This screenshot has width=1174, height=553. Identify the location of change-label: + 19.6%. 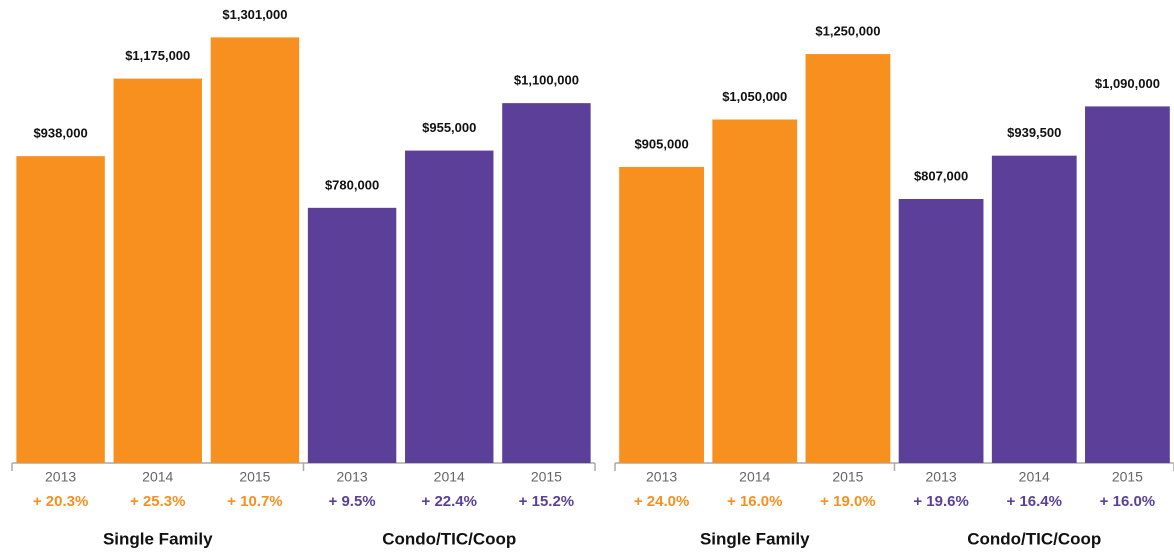
(940, 501).